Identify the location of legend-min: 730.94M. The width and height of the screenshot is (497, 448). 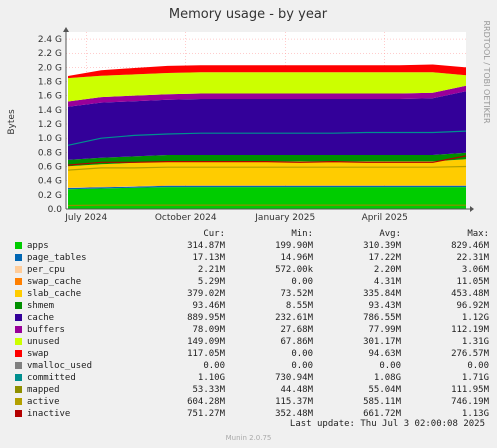
(294, 378).